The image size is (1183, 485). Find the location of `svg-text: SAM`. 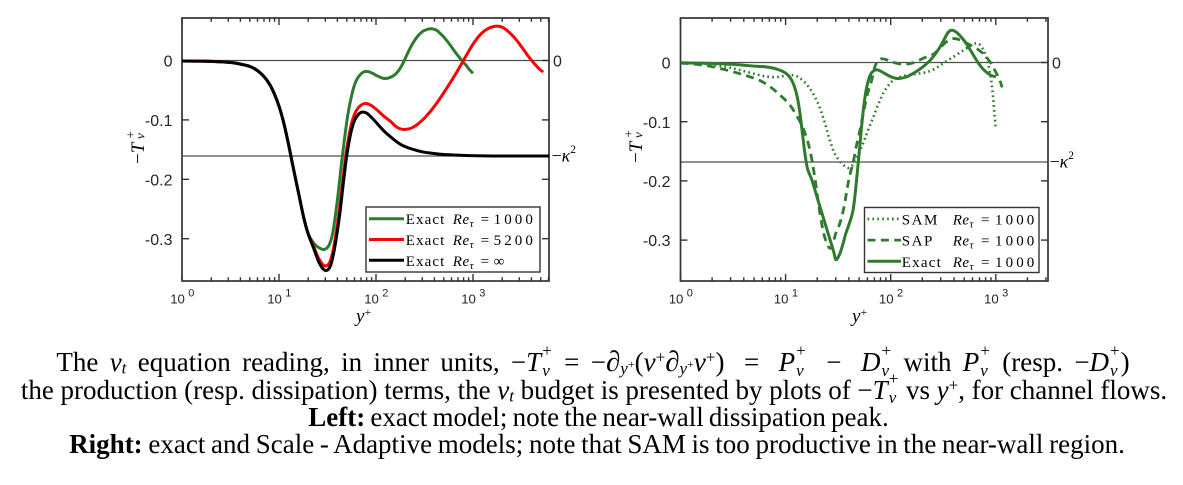

svg-text: SAM is located at coordinates (920, 220).